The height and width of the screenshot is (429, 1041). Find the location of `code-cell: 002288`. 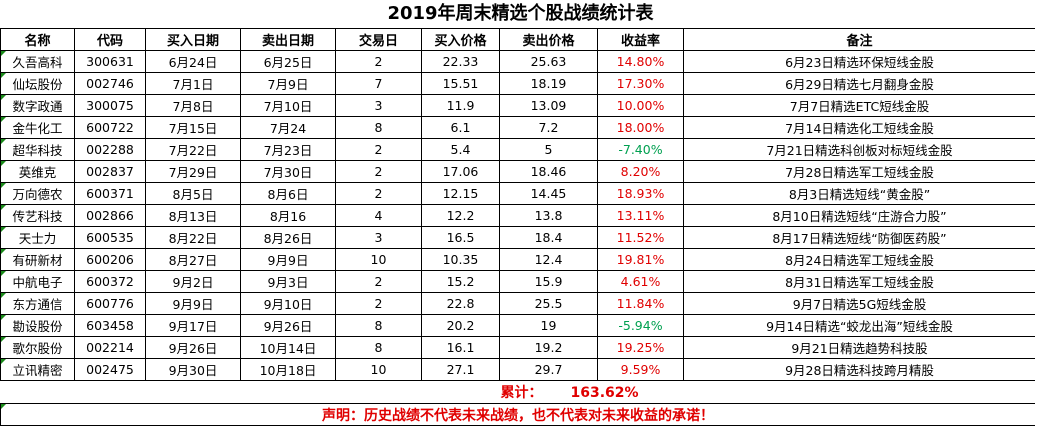

code-cell: 002288 is located at coordinates (110, 149).